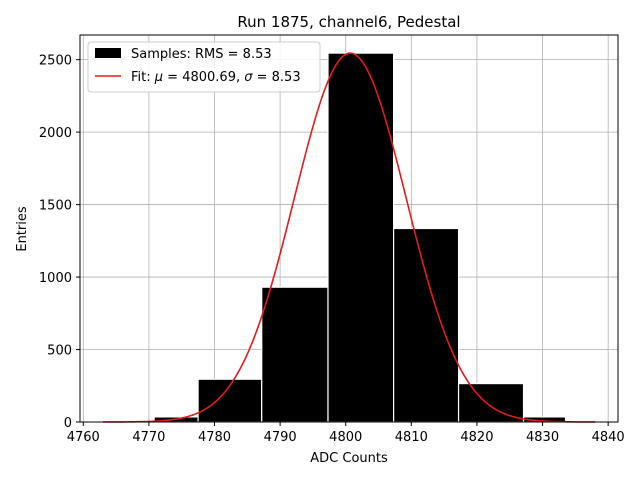 The height and width of the screenshot is (480, 640). Describe the element at coordinates (55, 133) in the screenshot. I see `y-tick-label: 2000` at that location.